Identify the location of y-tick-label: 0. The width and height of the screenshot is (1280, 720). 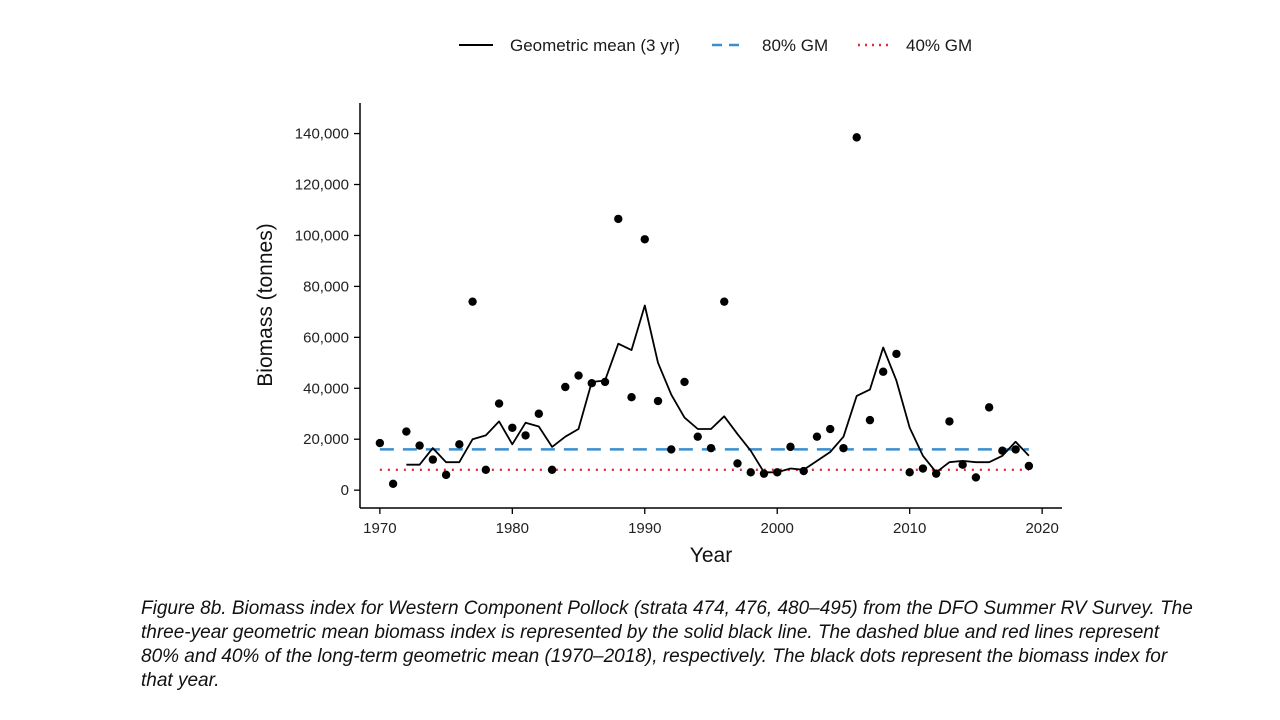
(345, 490).